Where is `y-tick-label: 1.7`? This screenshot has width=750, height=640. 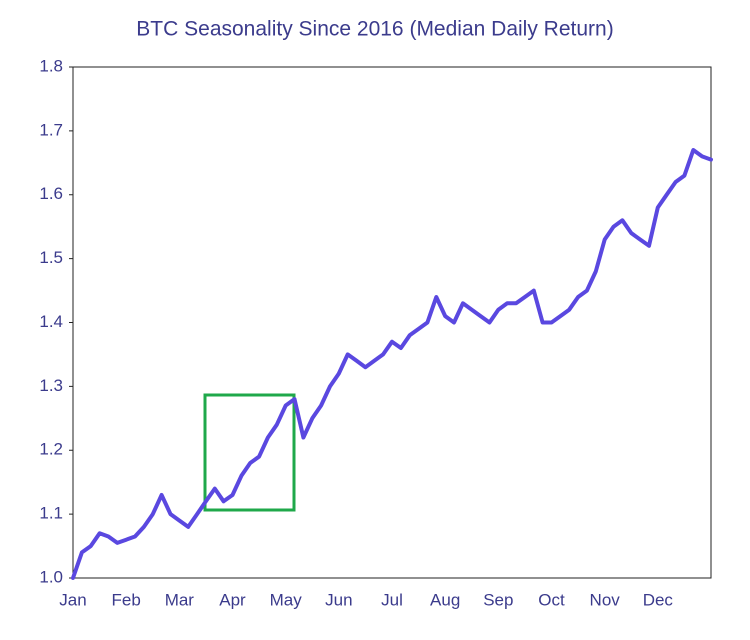 y-tick-label: 1.7 is located at coordinates (51, 129).